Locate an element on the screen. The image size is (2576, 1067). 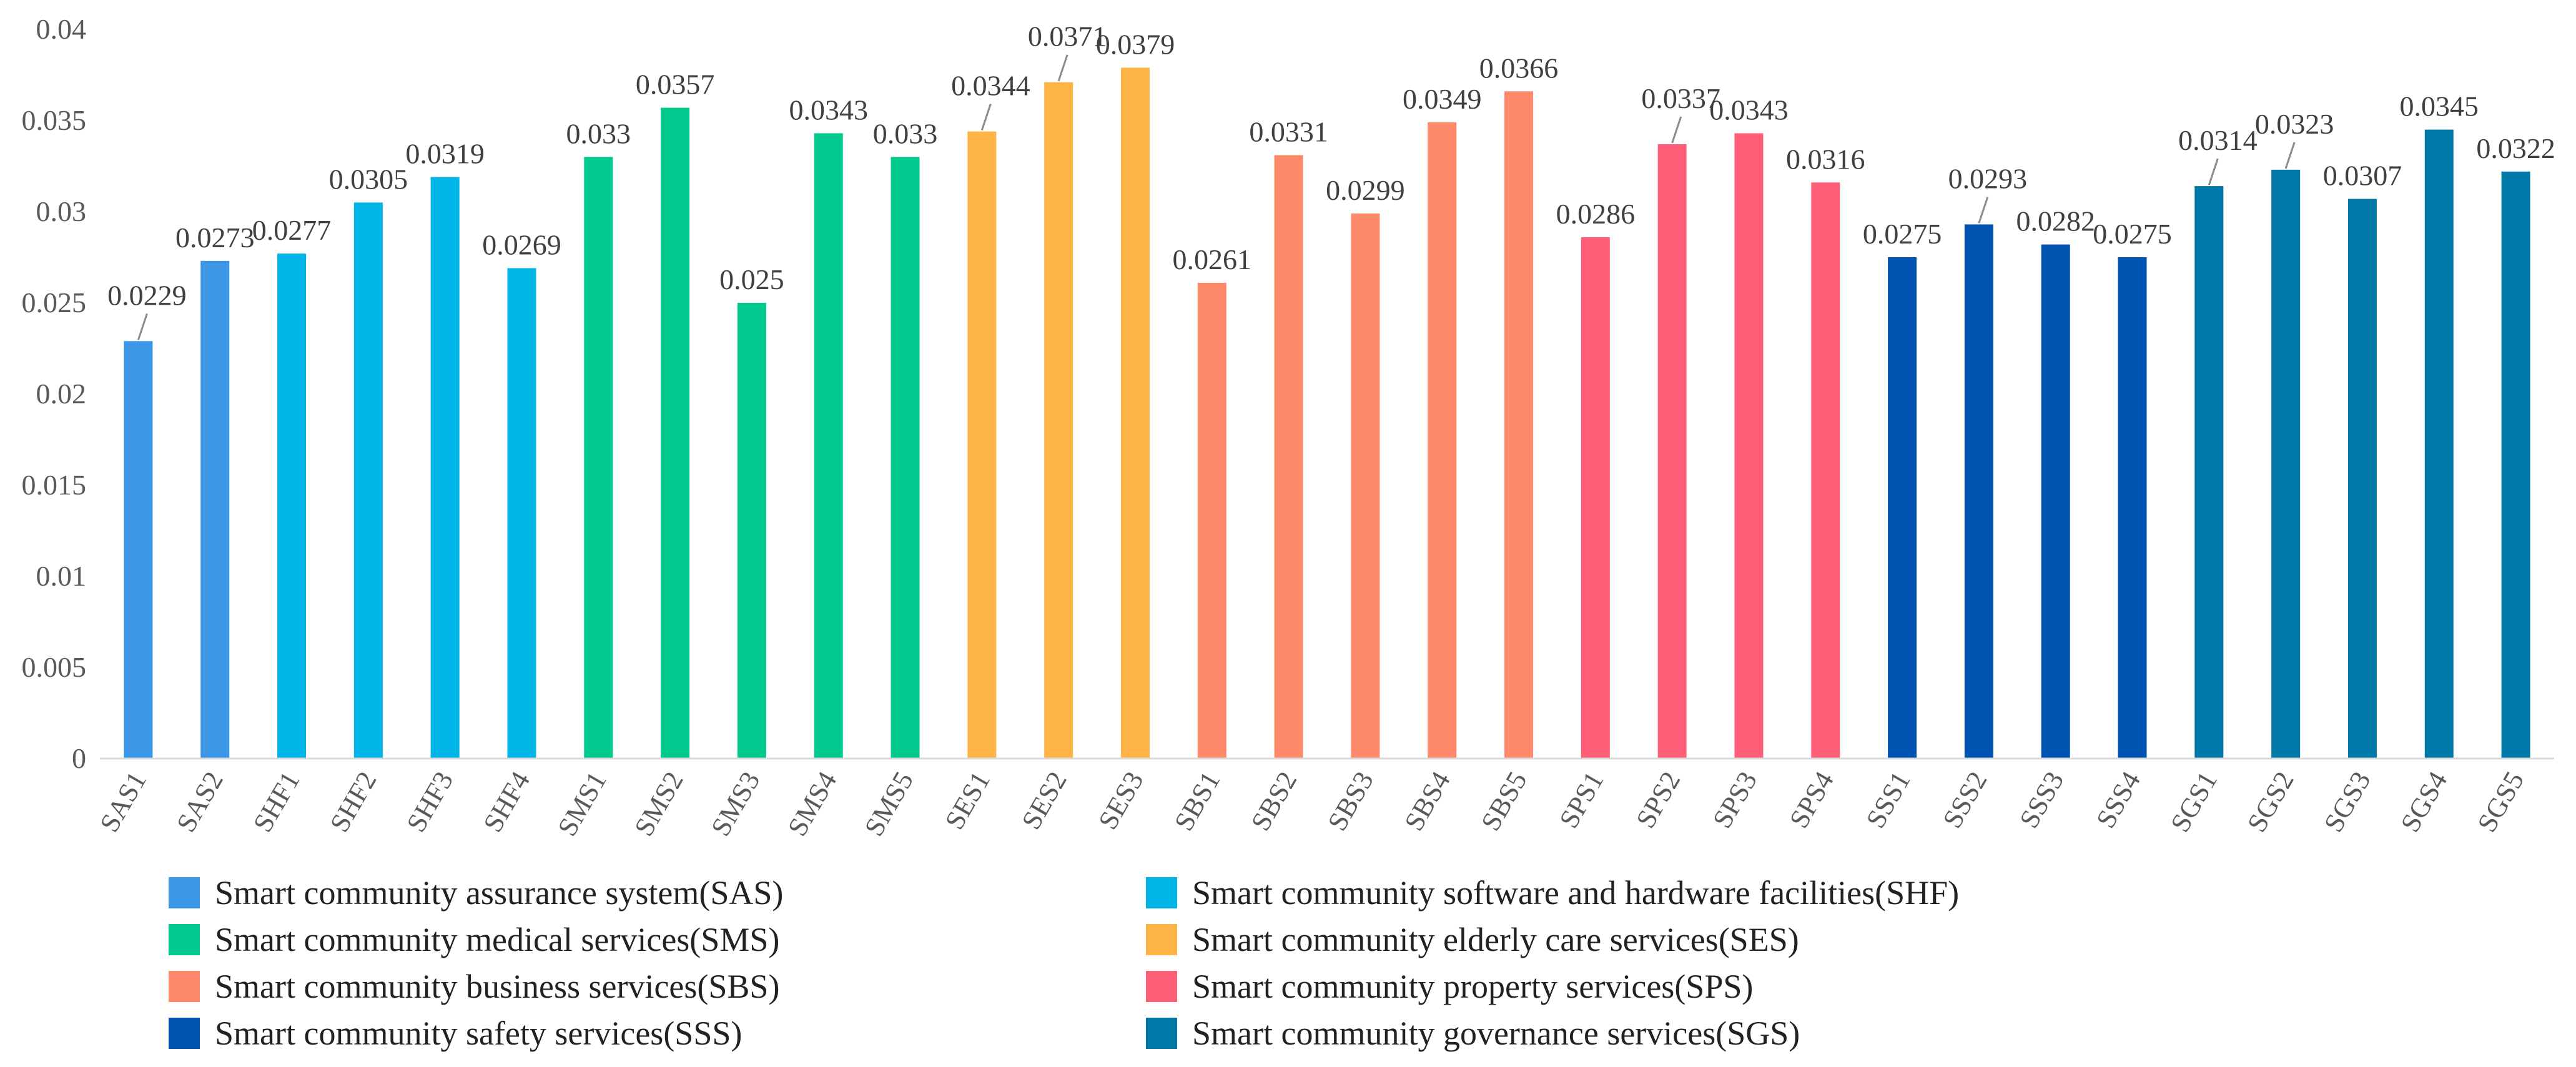
y-tick-label: 0.01 is located at coordinates (62, 576).